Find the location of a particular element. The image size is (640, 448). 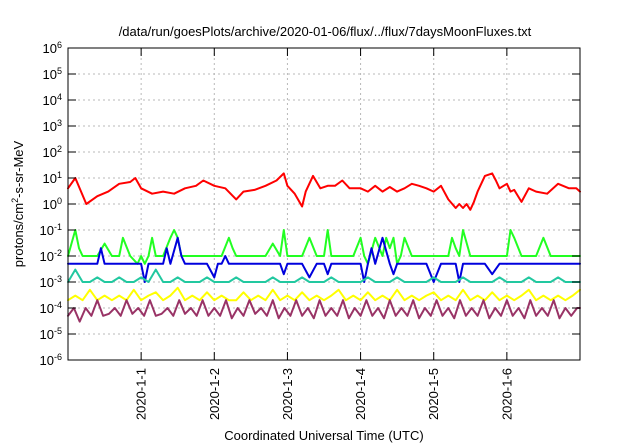

y-tick-label-exponent: -5 is located at coordinates (58, 331).